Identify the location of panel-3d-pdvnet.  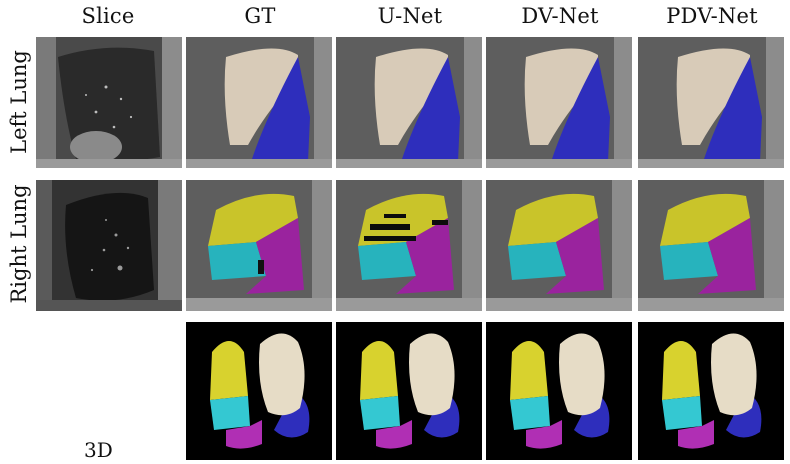
(711, 391).